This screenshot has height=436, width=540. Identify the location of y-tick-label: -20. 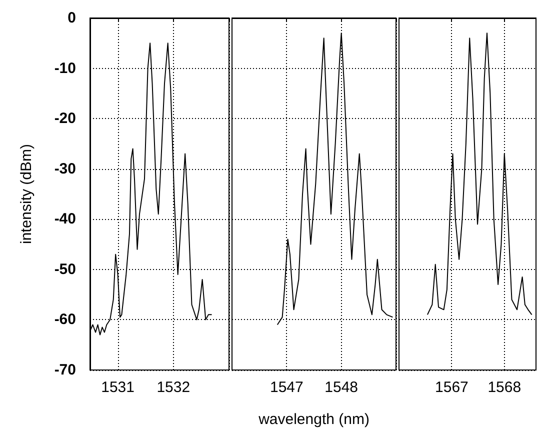
(65, 119).